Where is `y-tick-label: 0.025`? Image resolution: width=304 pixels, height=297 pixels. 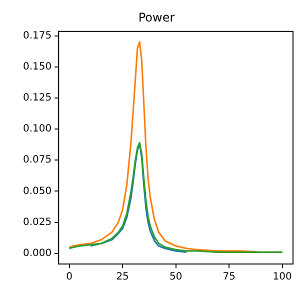
y-tick-label: 0.025 is located at coordinates (37, 222).